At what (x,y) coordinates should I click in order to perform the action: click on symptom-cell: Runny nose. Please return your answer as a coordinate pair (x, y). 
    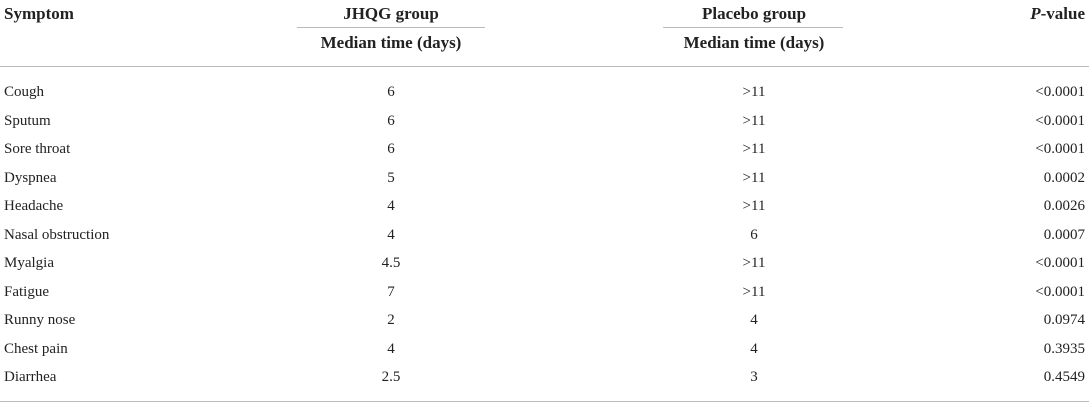
    Looking at the image, I should click on (40, 320).